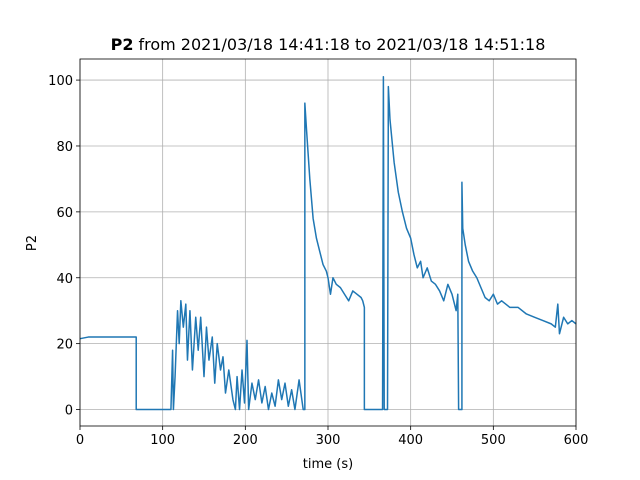  What do you see at coordinates (64, 345) in the screenshot?
I see `y-tick-label: 20` at bounding box center [64, 345].